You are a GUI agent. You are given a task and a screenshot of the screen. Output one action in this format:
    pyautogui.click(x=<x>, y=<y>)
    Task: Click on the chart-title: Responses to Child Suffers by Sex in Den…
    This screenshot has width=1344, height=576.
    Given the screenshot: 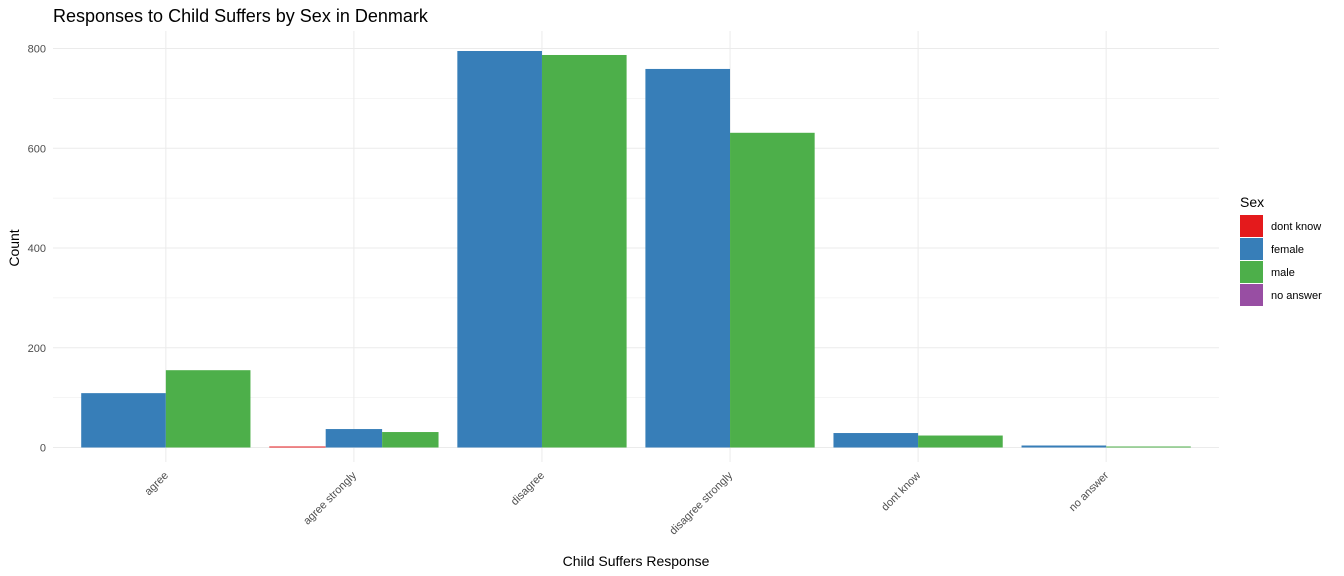 What is the action you would take?
    pyautogui.click(x=241, y=16)
    